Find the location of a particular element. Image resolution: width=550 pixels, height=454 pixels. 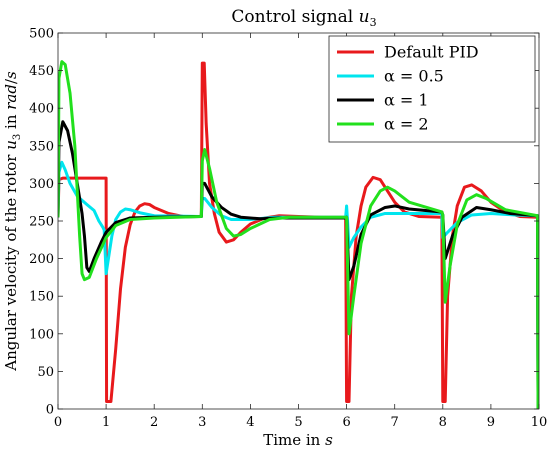

y-tick-label-10: 500 is located at coordinates (41, 34).